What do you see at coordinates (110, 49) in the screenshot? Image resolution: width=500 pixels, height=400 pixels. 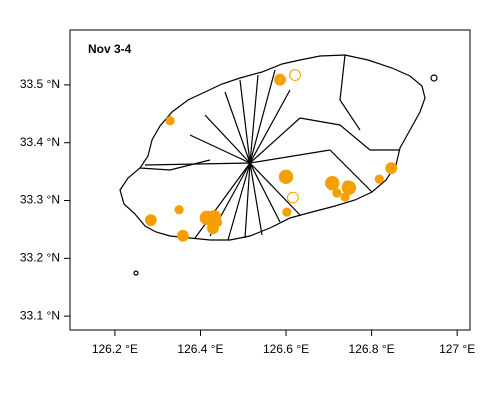 I see `chart-title: Nov 3-4` at bounding box center [110, 49].